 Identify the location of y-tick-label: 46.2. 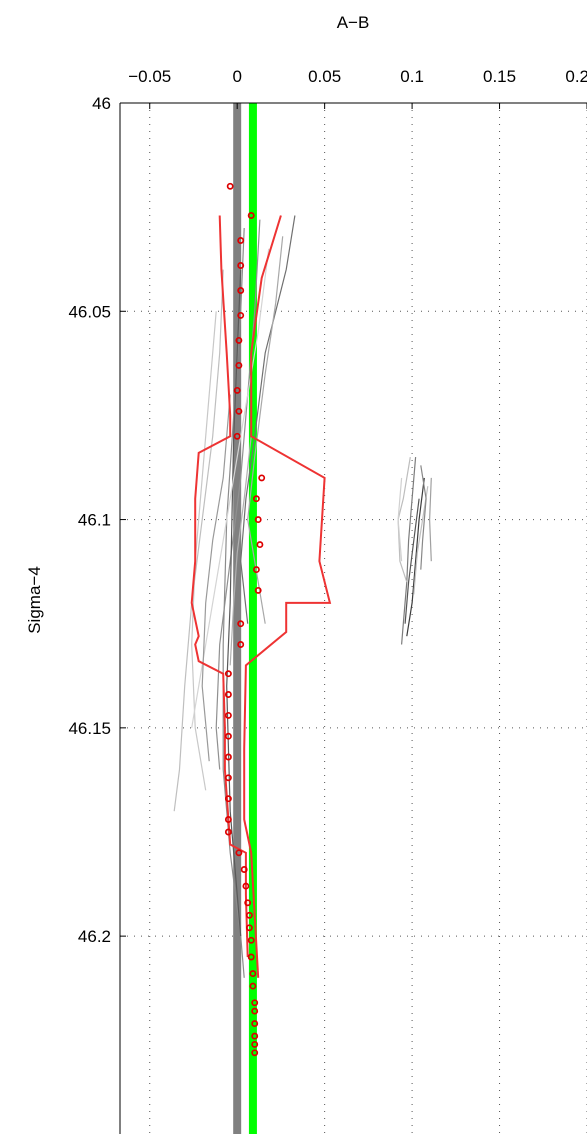
(94, 936).